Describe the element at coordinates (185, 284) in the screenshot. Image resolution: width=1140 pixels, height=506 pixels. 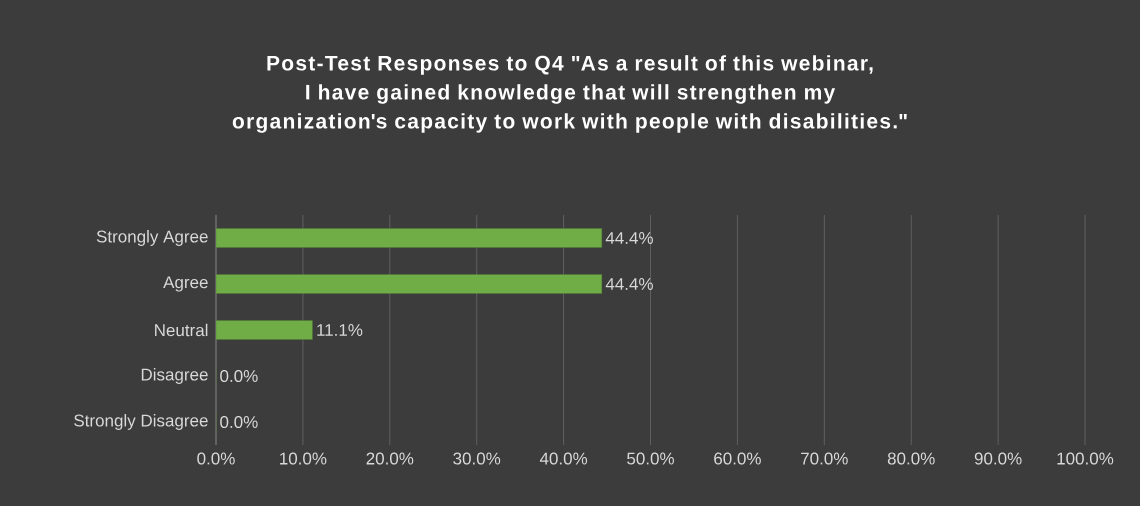
I see `y-tick-label: Agree` at that location.